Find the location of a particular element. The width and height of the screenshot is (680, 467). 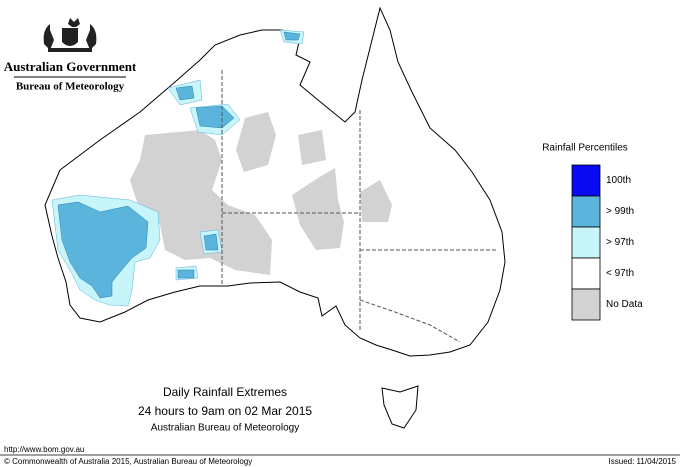

header-title: Australian Government is located at coordinates (70, 66).